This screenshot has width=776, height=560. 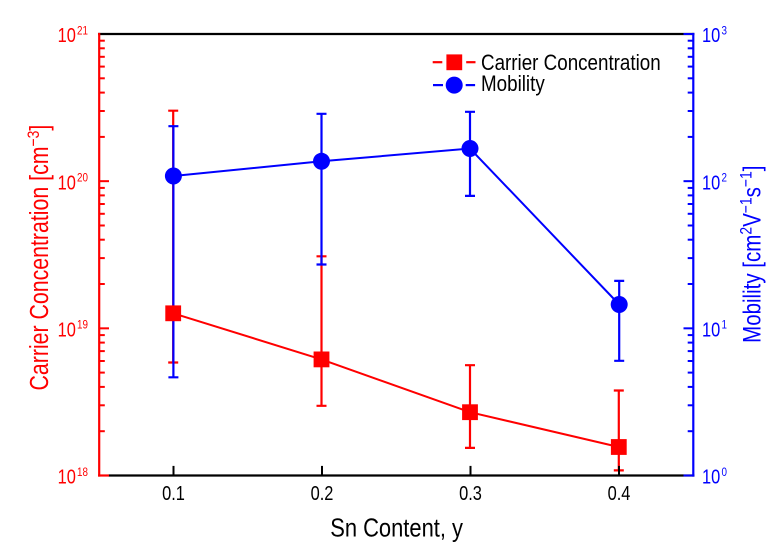 What do you see at coordinates (751, 254) in the screenshot?
I see `svg-text: Mobility [cm2V−1s−1]` at bounding box center [751, 254].